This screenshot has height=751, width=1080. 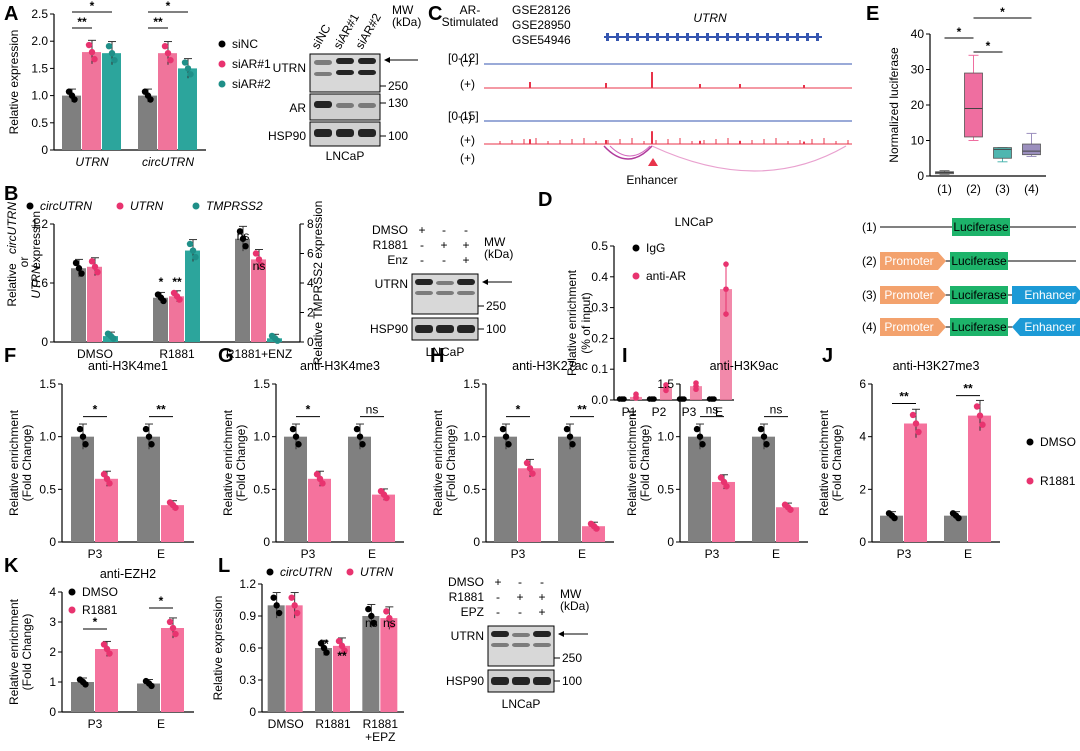 I want to click on y-tick-label-right: 2, so click(x=310, y=313).